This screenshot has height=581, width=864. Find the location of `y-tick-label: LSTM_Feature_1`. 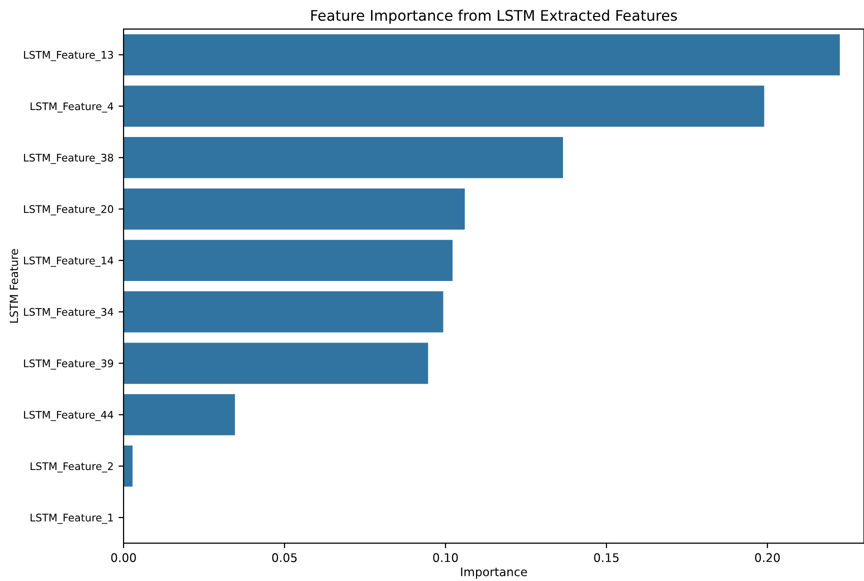

y-tick-label: LSTM_Feature_1 is located at coordinates (71, 519).